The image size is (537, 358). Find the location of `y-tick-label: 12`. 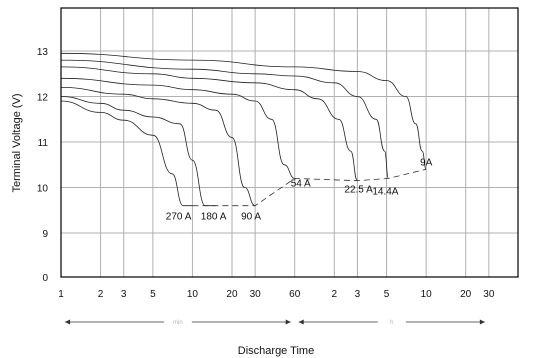

y-tick-label: 12 is located at coordinates (43, 98).